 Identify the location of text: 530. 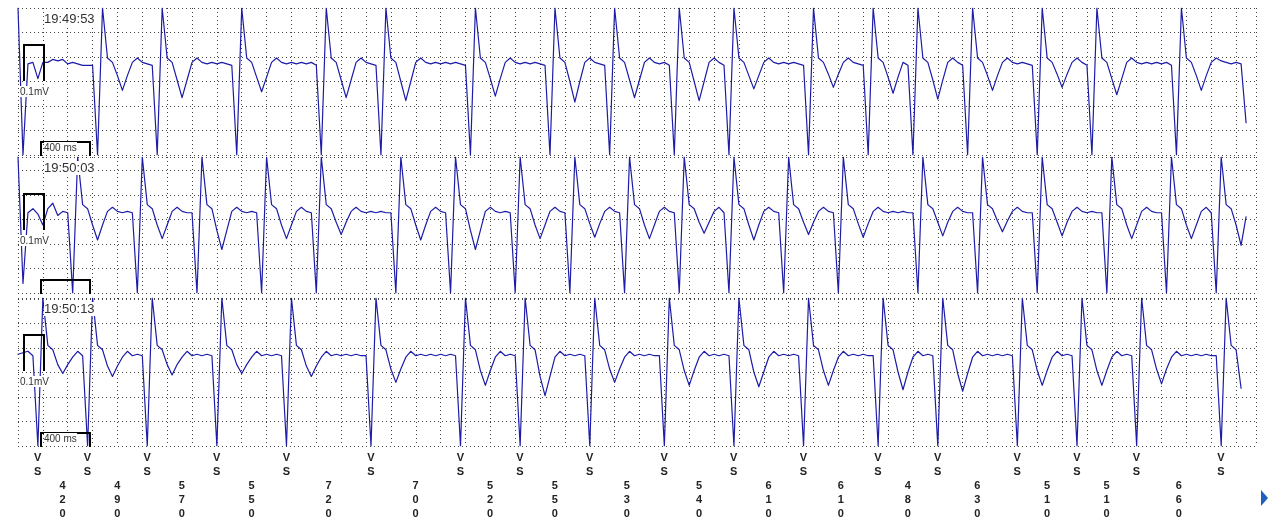
(627, 499).